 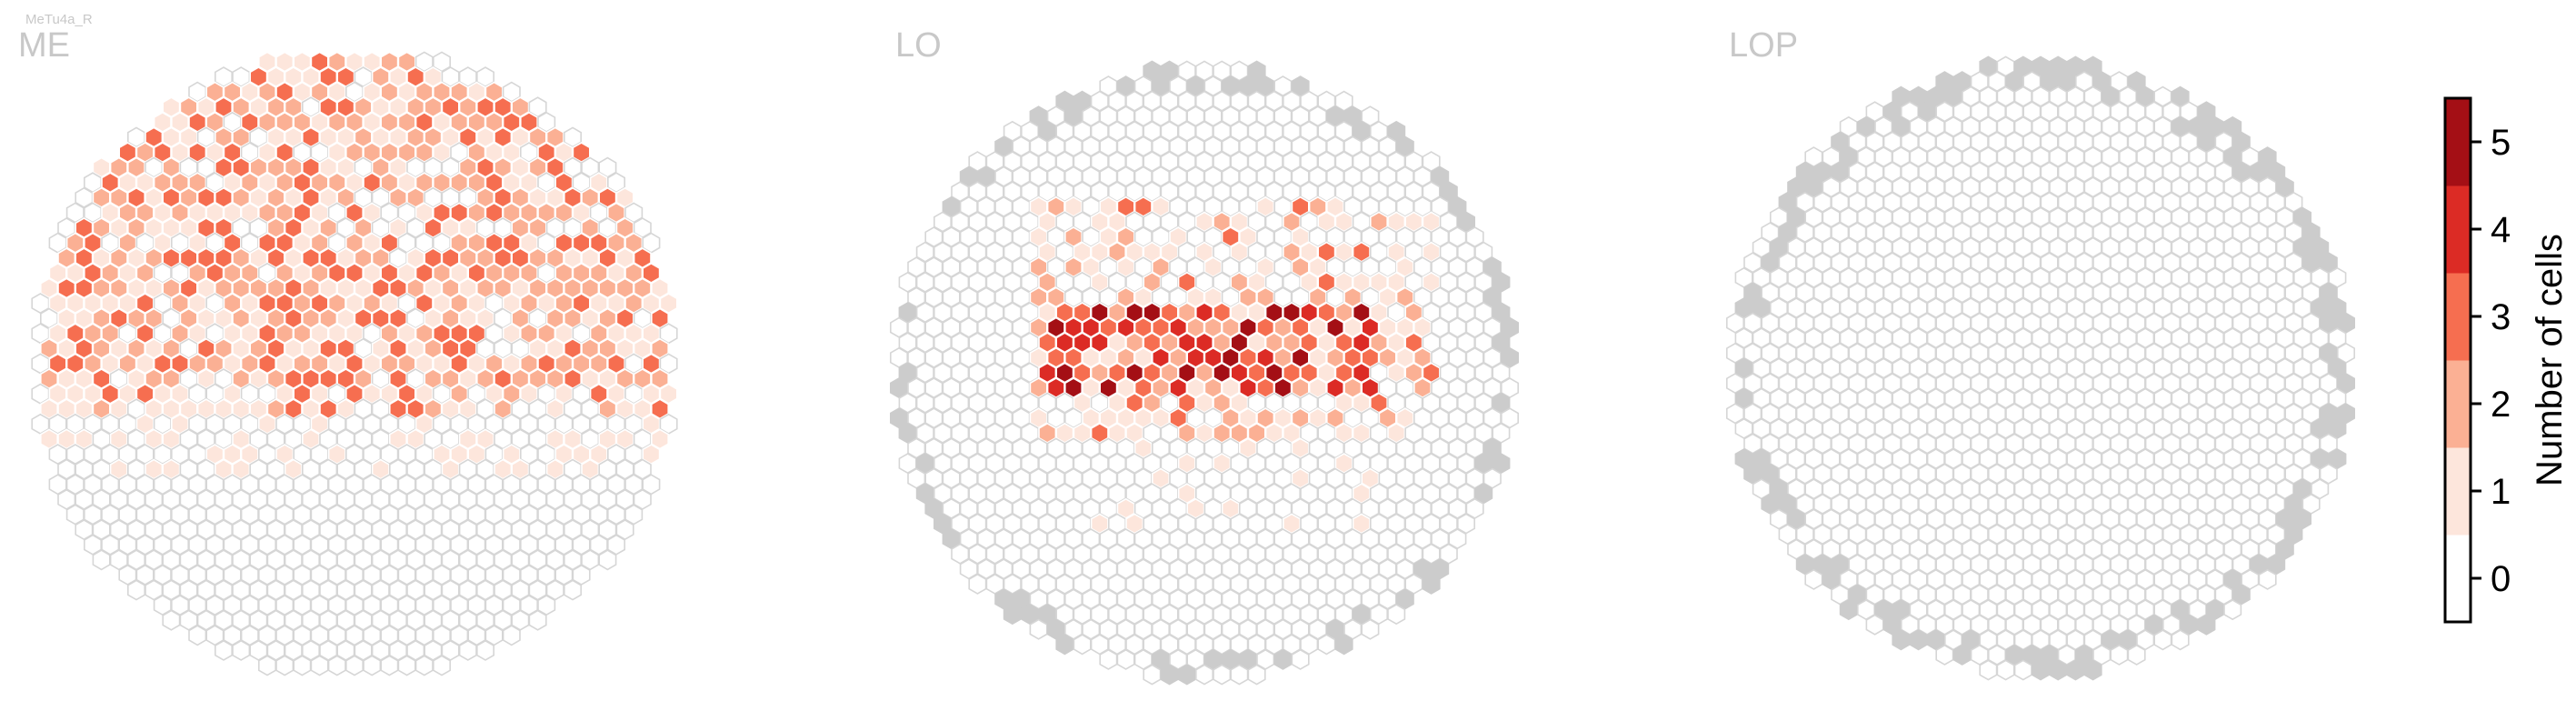 I want to click on colorbar-tick-label: 0, so click(x=2501, y=579).